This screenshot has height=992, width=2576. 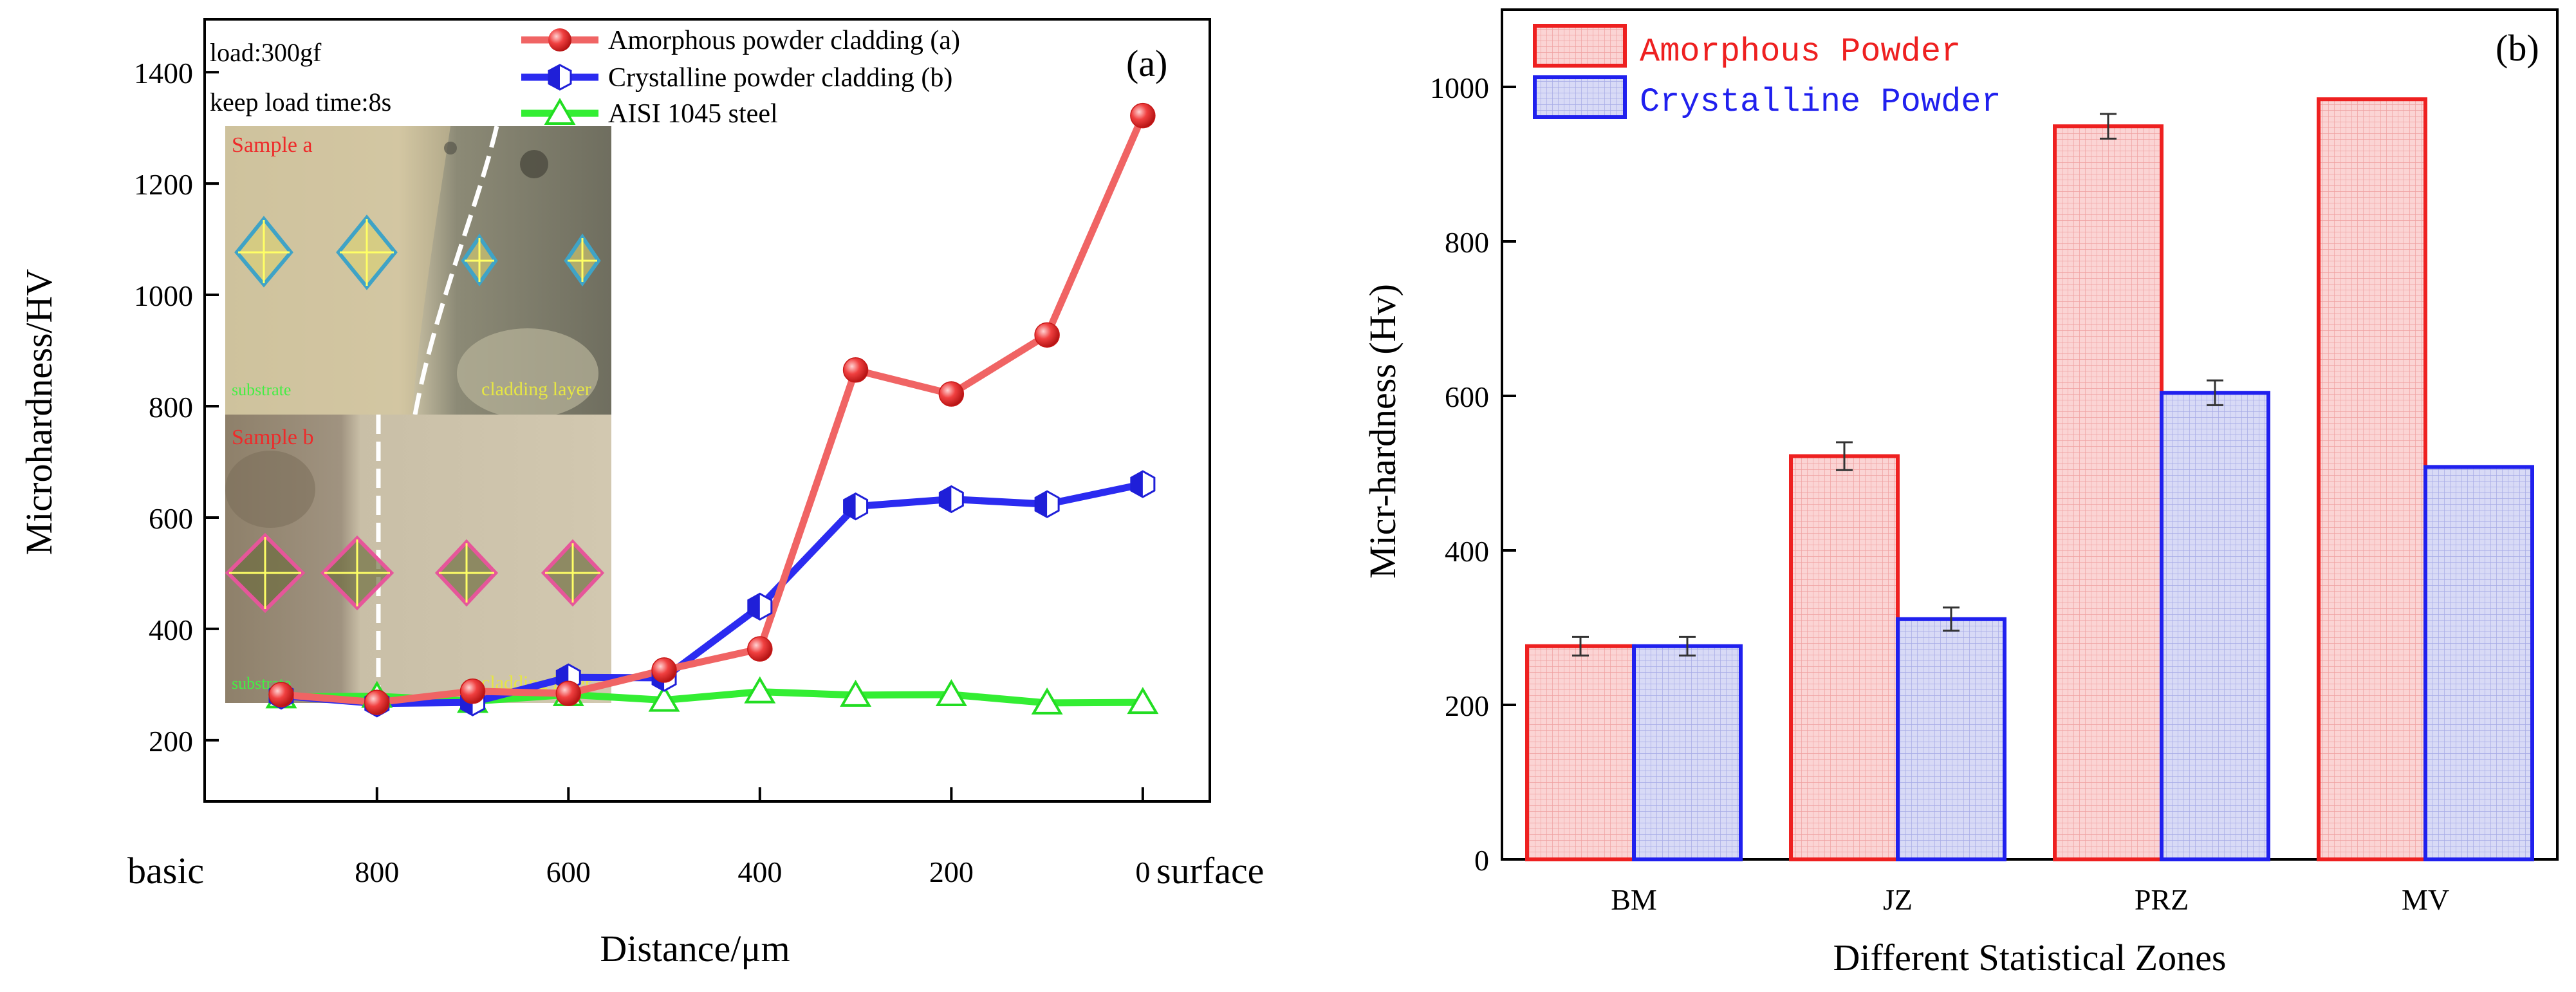 What do you see at coordinates (165, 871) in the screenshot?
I see `panel-a-x-left-label: basic` at bounding box center [165, 871].